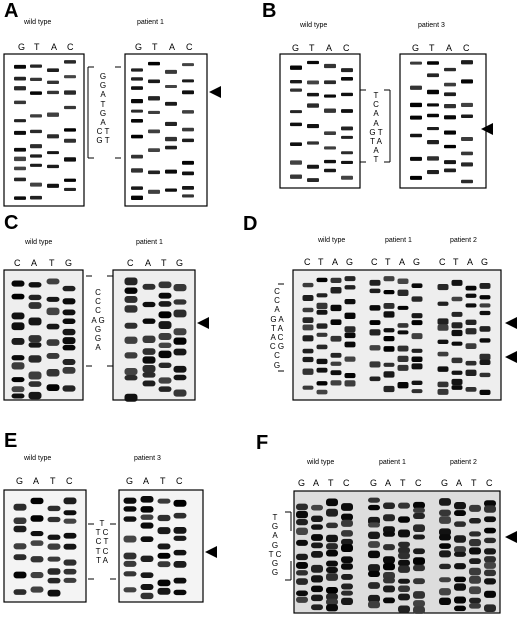 The image size is (520, 617). Describe the element at coordinates (139, 47) in the screenshot. I see `lane-label: G` at that location.